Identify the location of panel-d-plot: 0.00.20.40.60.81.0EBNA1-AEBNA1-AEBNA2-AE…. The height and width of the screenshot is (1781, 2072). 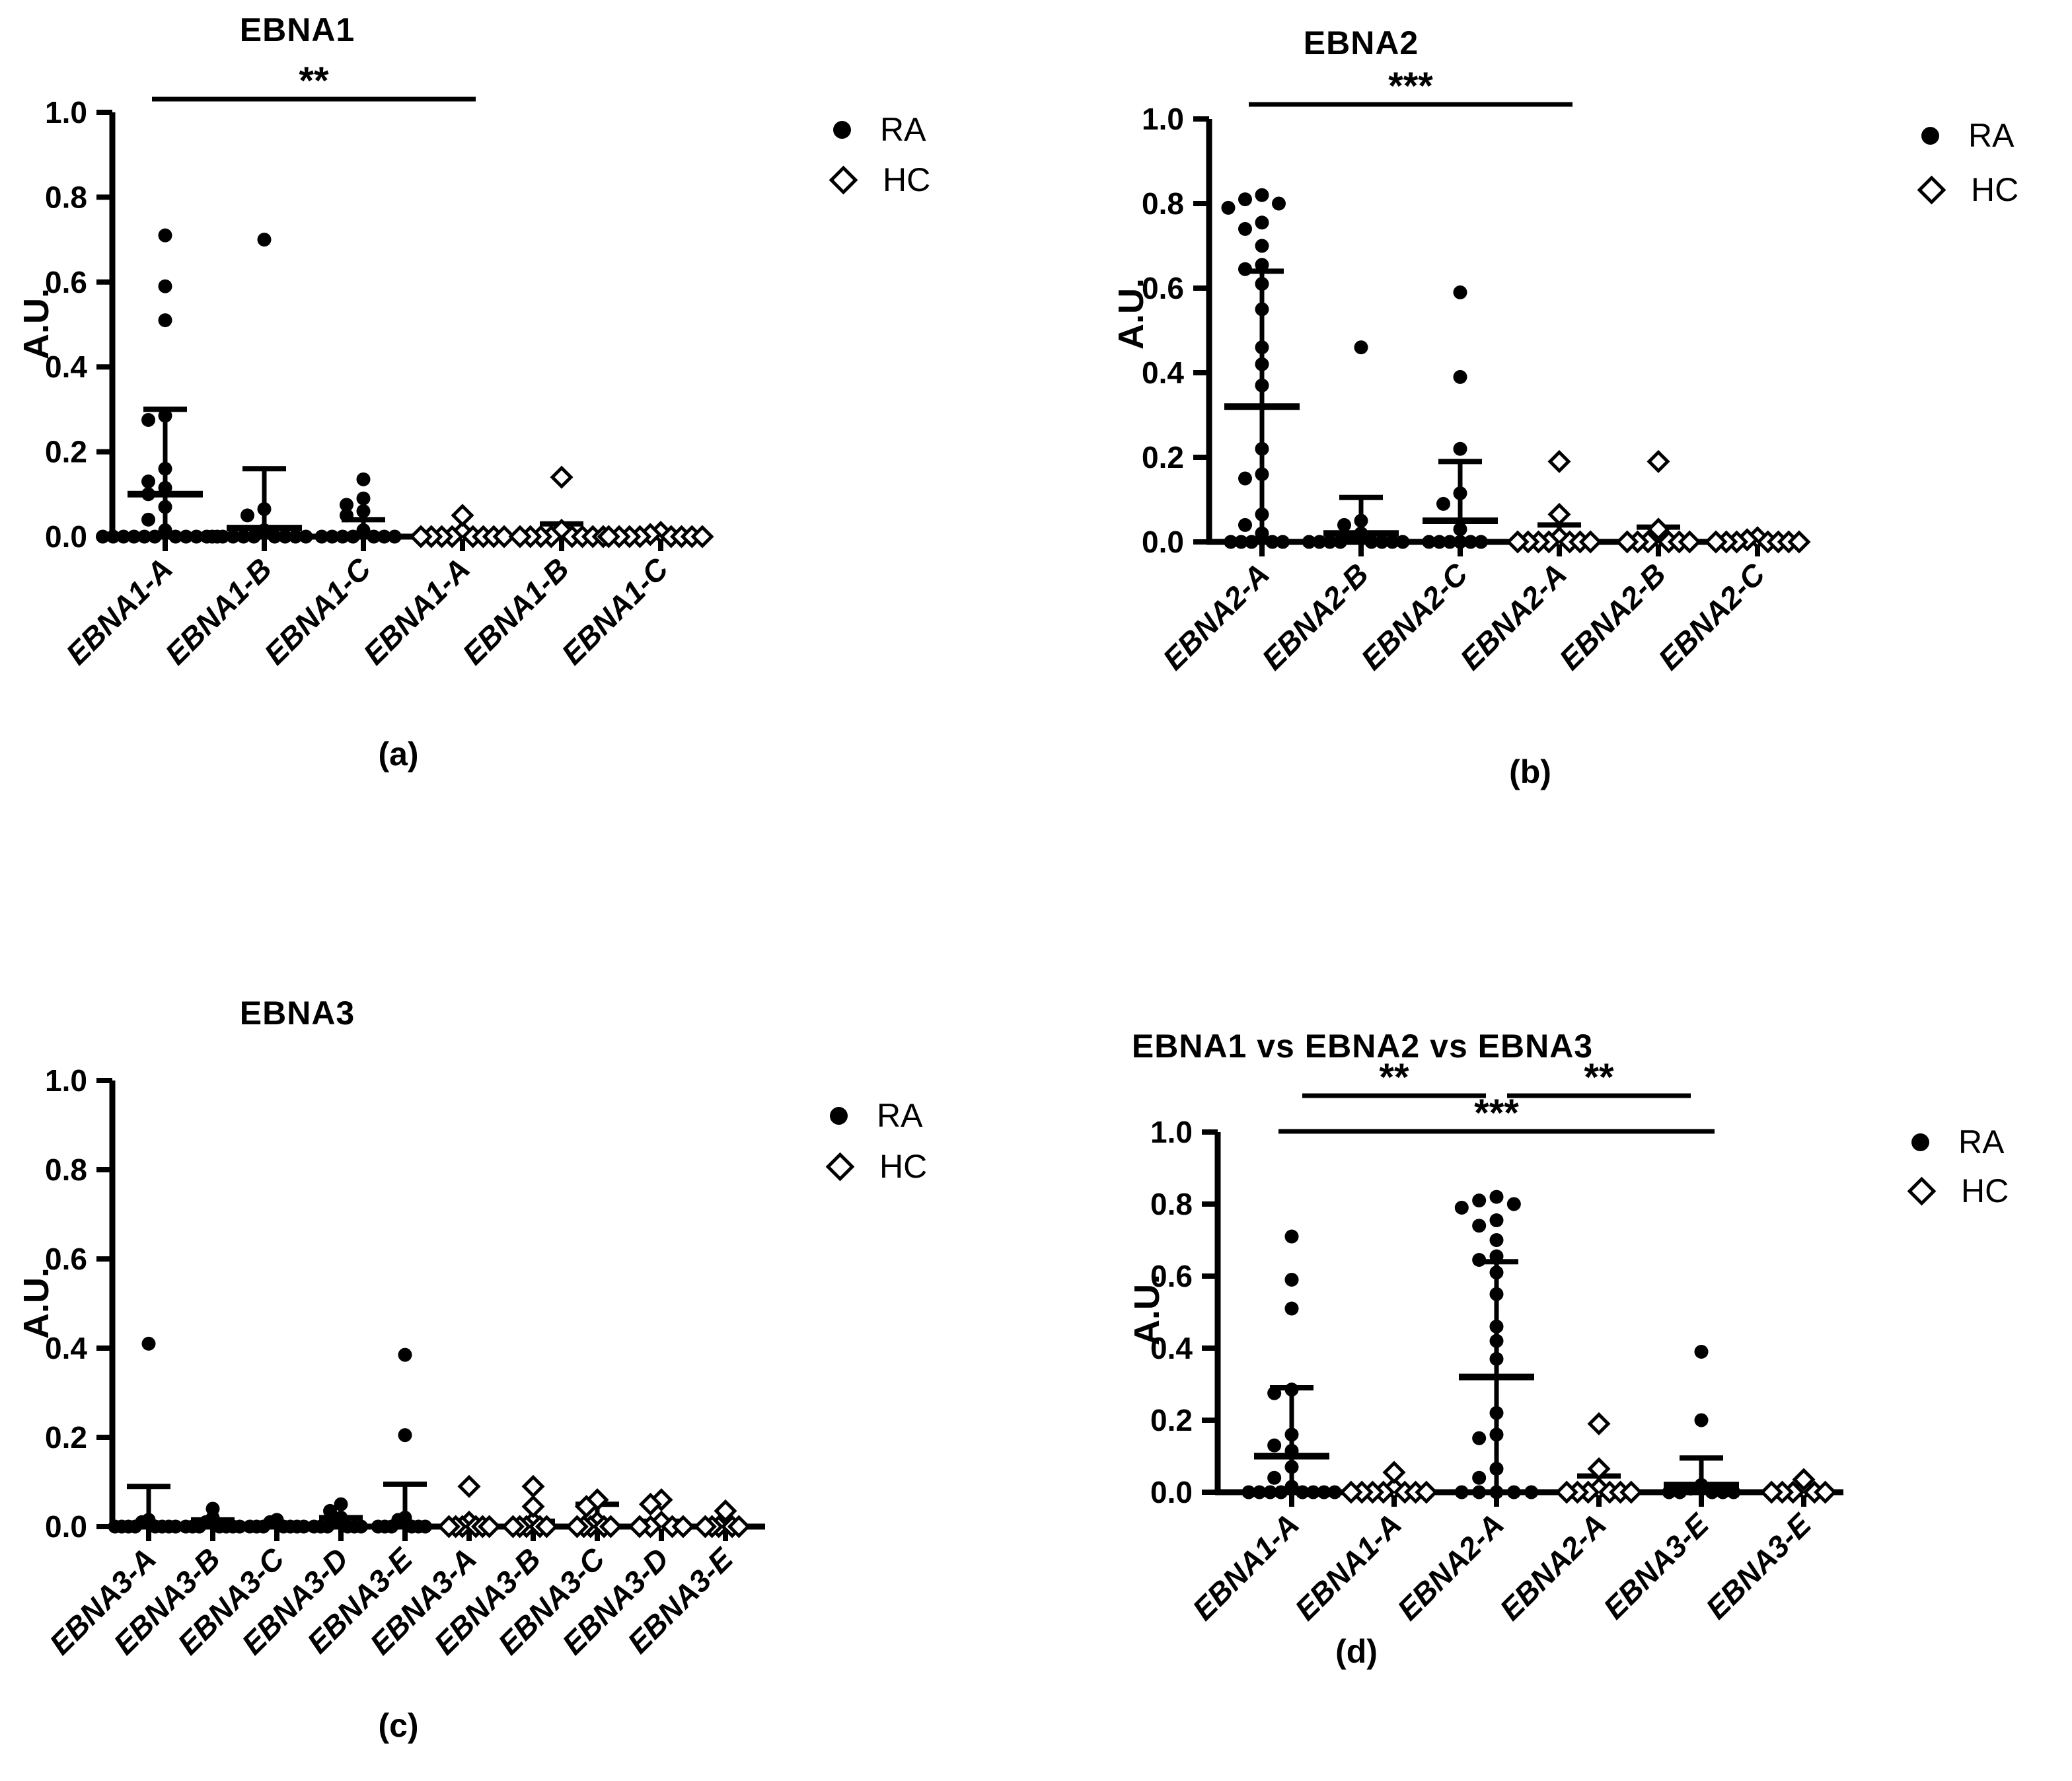
(1496, 1341).